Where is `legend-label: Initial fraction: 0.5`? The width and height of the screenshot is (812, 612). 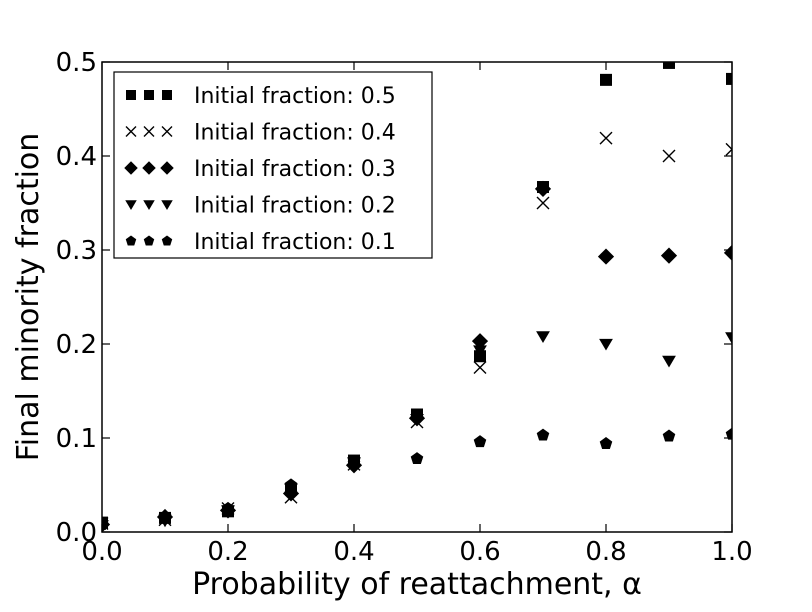
legend-label: Initial fraction: 0.5 is located at coordinates (295, 96).